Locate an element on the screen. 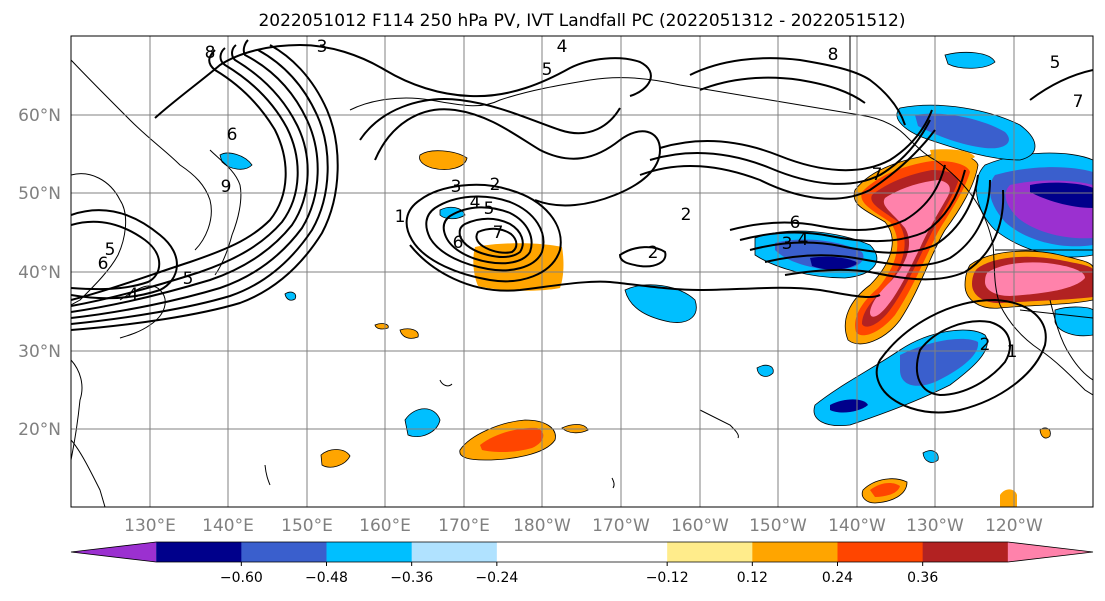  coastline-southeast-asia is located at coordinates (88, 473).